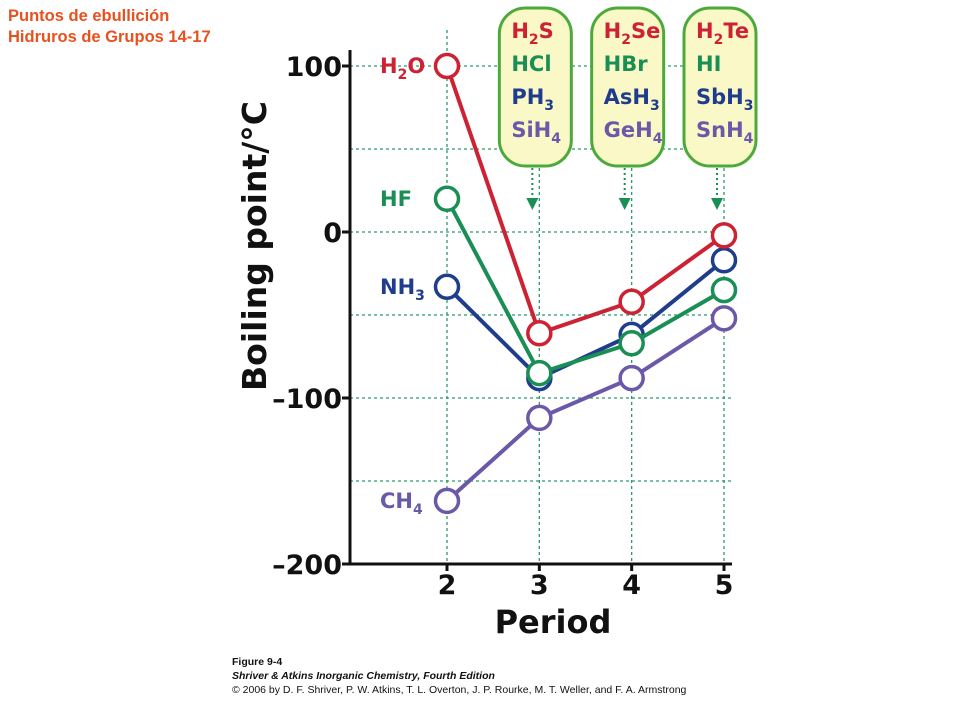  Describe the element at coordinates (536, 132) in the screenshot. I see `group-box-formula: SiH4` at that location.